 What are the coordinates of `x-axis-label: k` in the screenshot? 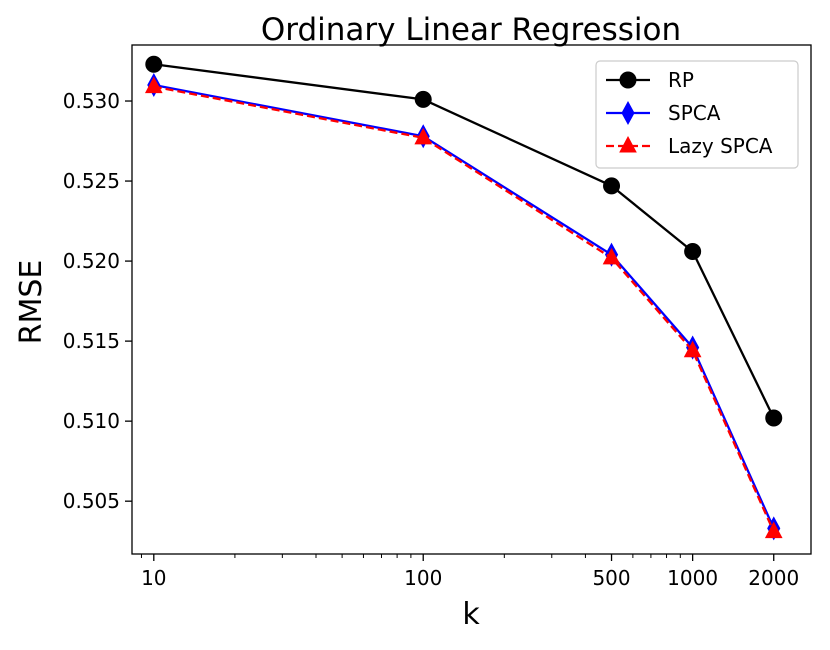 It's located at (471, 614).